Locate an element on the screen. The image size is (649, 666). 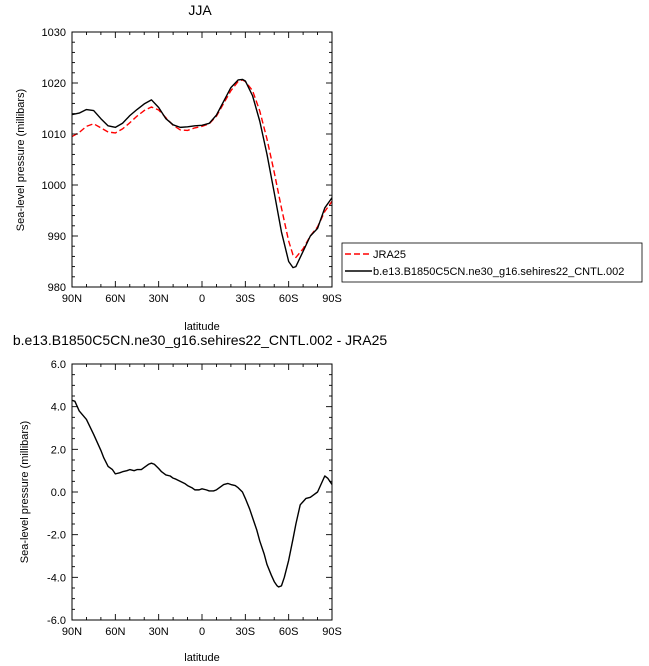
y-tick-label: 0.0 is located at coordinates (58, 493).